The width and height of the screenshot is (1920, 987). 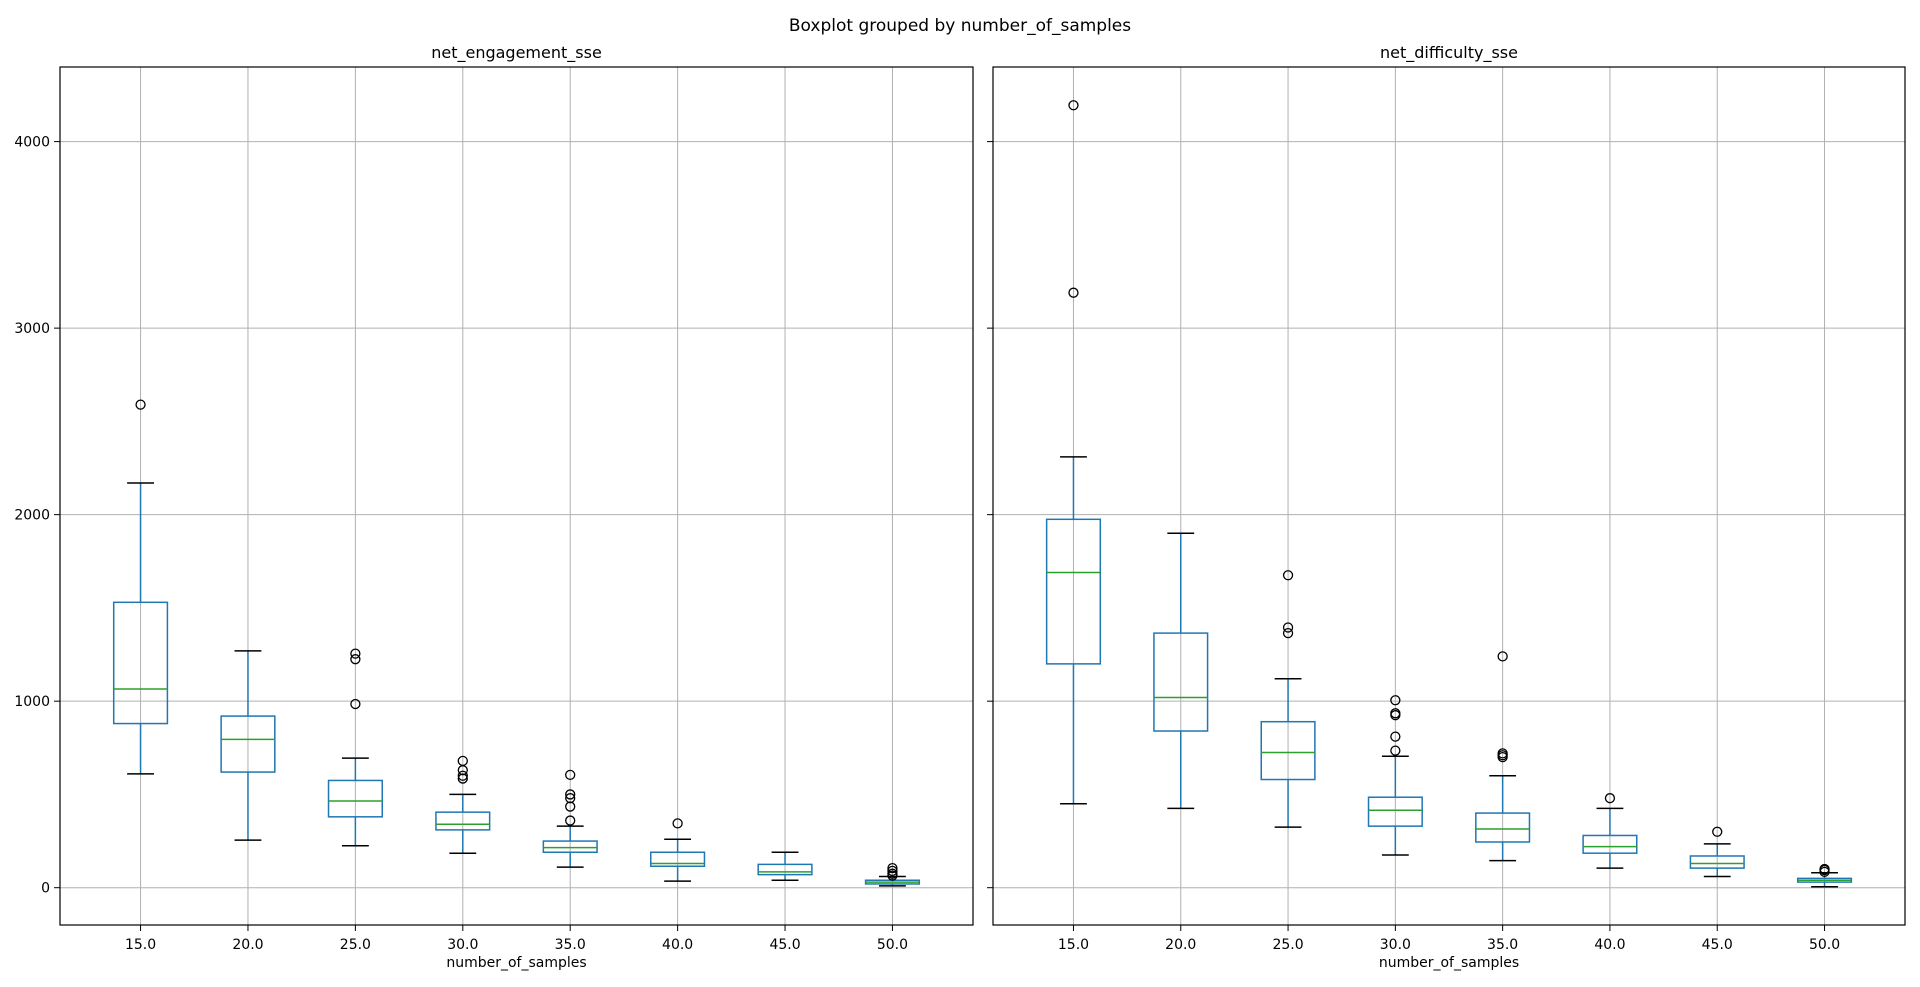 What do you see at coordinates (32, 516) in the screenshot?
I see `y-tick-label: 2000` at bounding box center [32, 516].